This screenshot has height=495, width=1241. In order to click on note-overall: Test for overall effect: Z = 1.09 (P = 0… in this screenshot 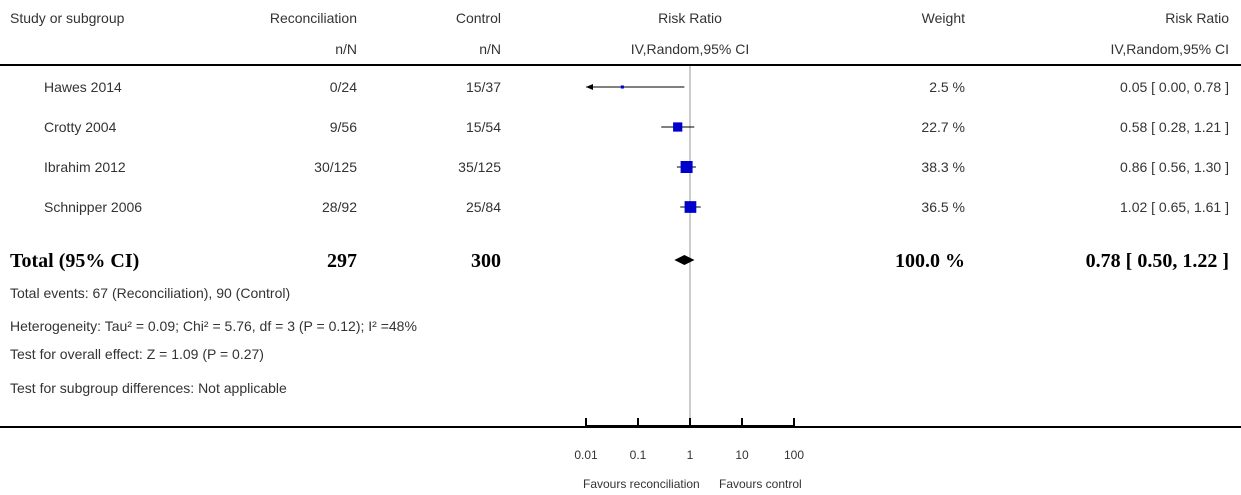, I will do `click(137, 354)`.